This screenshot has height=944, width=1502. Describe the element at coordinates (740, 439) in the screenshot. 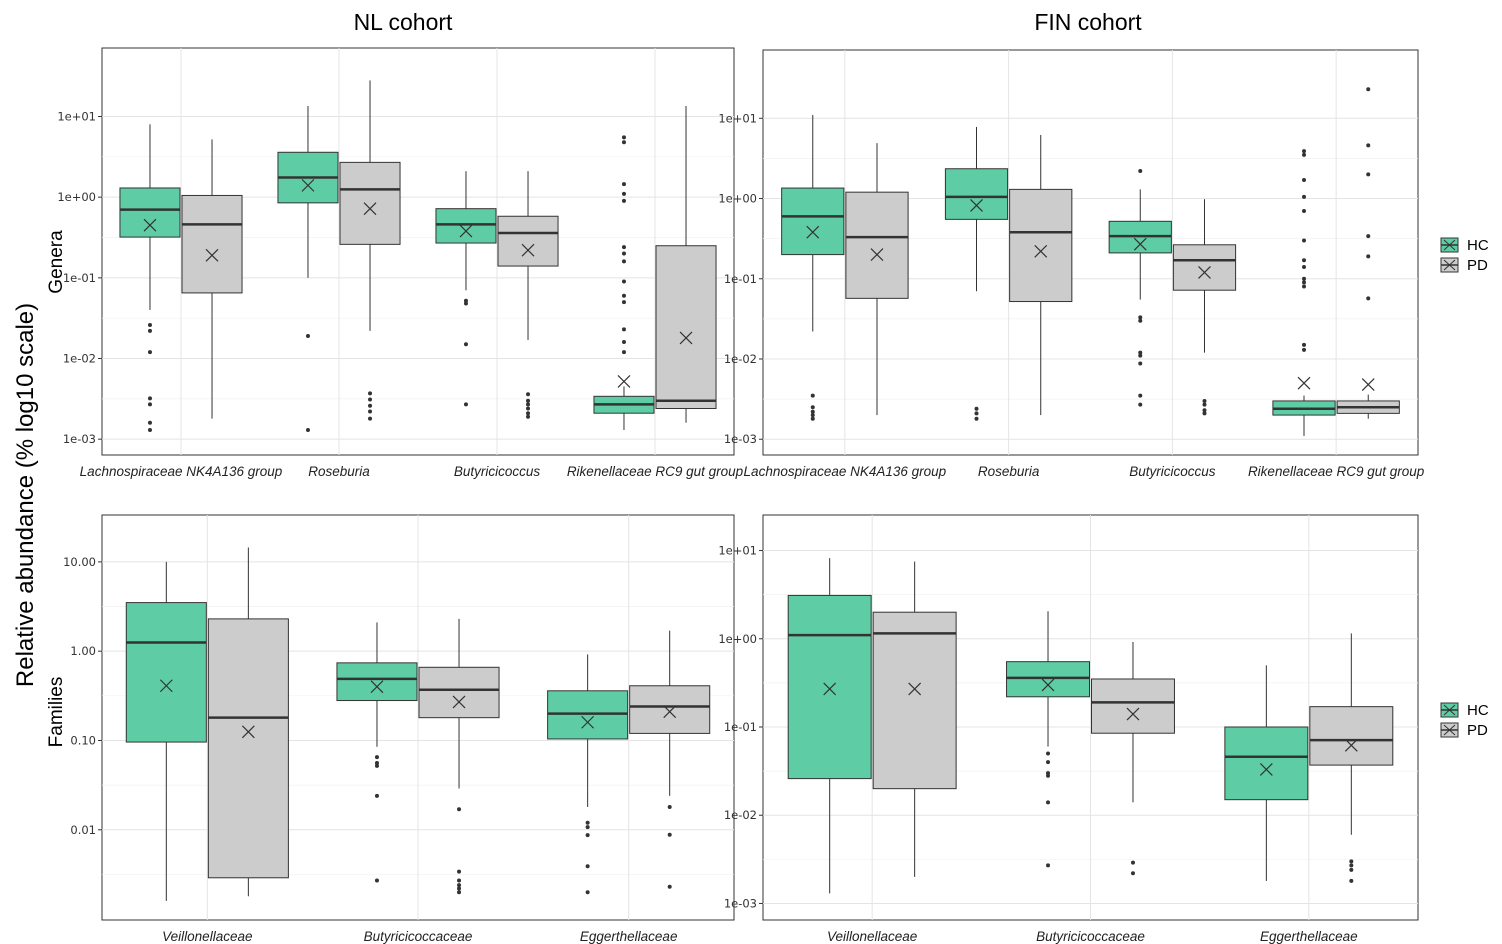

I see `y-tick-label: 1e-03` at that location.